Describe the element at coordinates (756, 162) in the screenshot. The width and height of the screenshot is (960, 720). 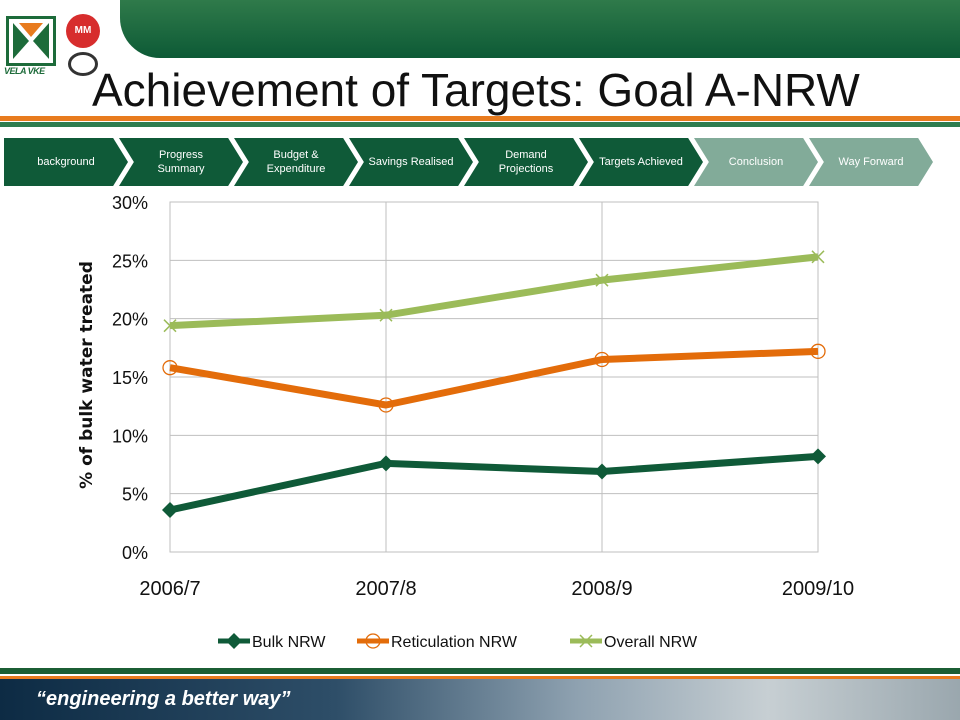
I see `nav-item-conclusion: Conclusion` at that location.